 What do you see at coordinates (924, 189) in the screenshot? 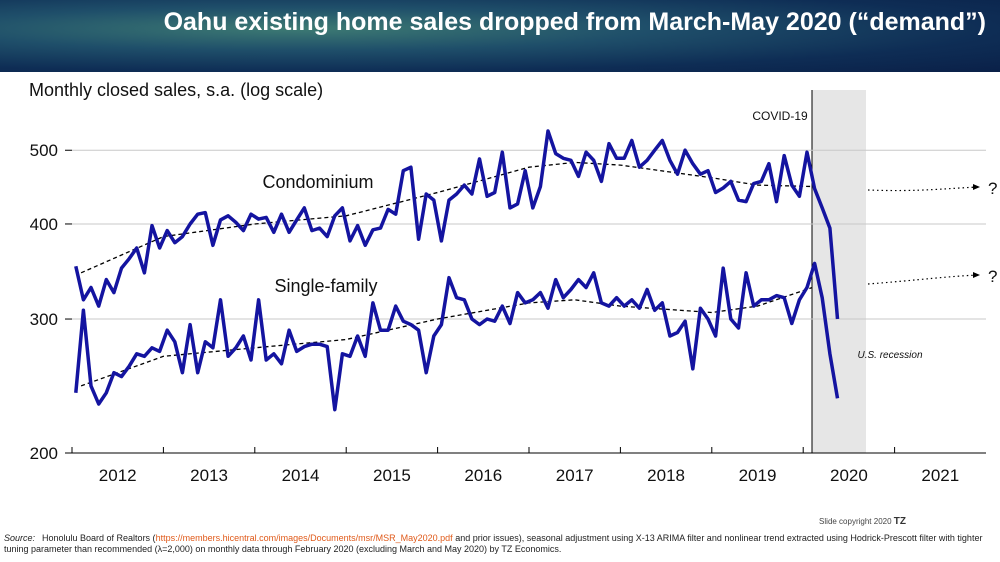
I see `condo-projection` at bounding box center [924, 189].